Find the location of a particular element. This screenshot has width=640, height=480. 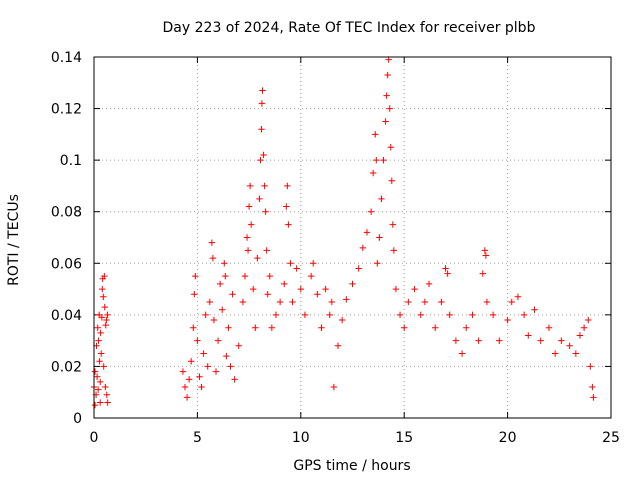

y-tick-label: 0 is located at coordinates (77, 419).